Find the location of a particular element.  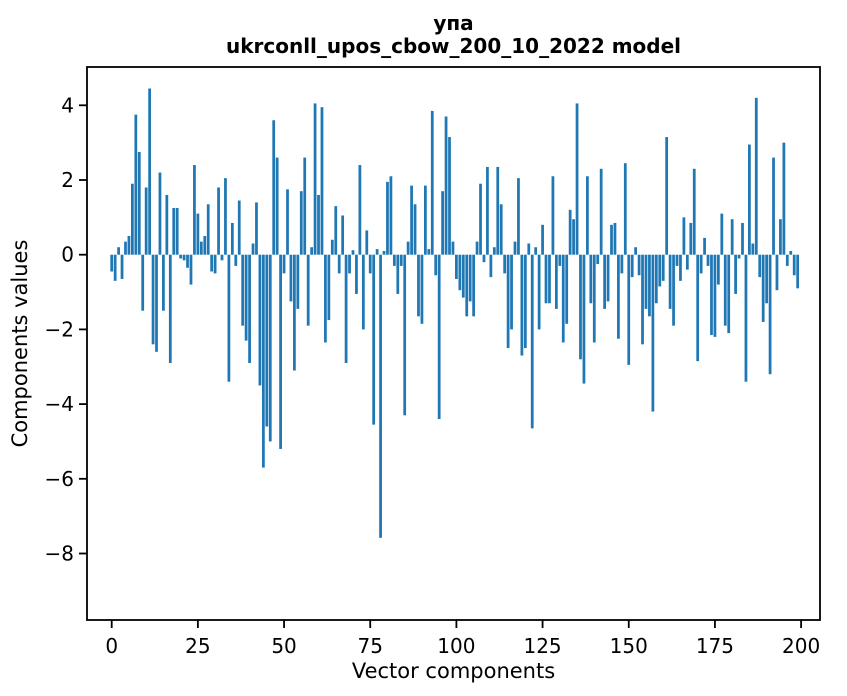

chart-title-model: ukrconll_upos_cbow_200_10_2022 model is located at coordinates (453, 46).